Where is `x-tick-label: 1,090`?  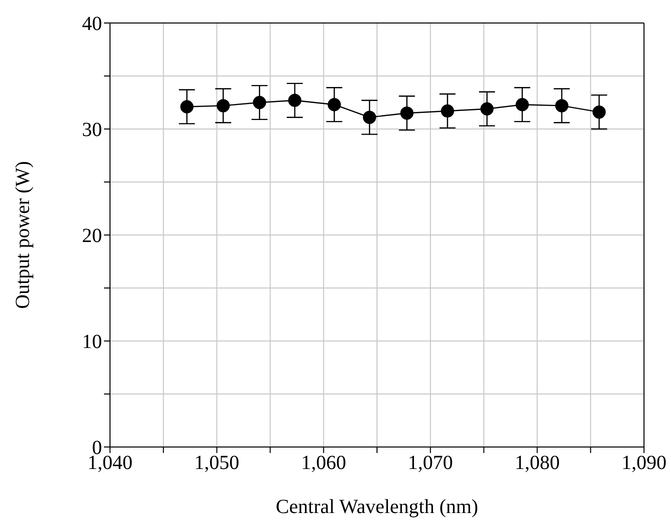
x-tick-label: 1,090 is located at coordinates (644, 463).